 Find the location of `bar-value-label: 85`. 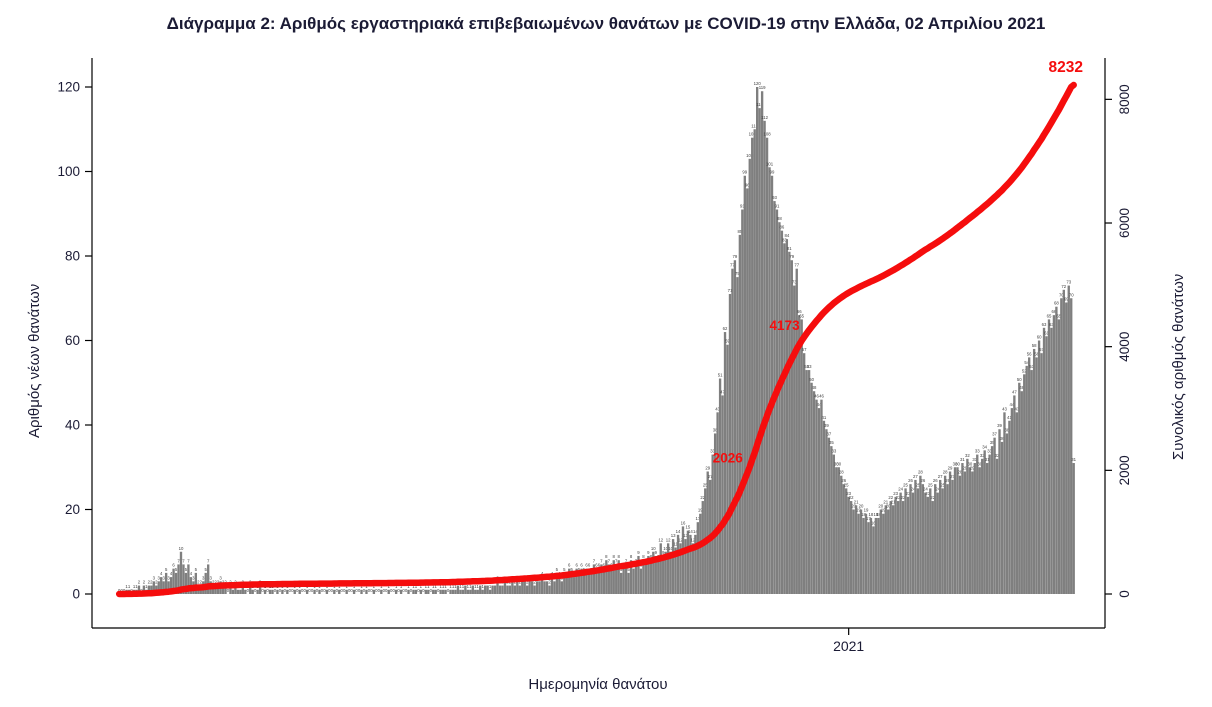

bar-value-label: 85 is located at coordinates (739, 231).